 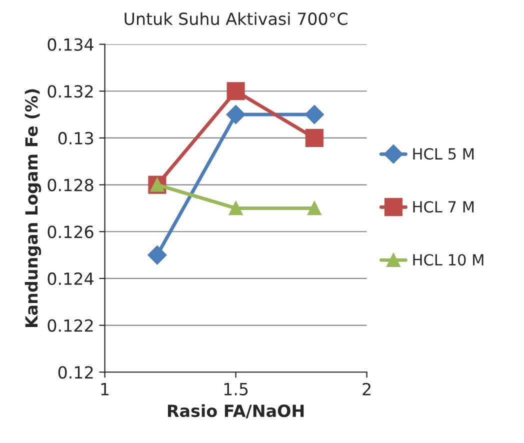 What do you see at coordinates (236, 19) in the screenshot?
I see `chart-title: Untuk Suhu Aktivasi 700°C` at bounding box center [236, 19].